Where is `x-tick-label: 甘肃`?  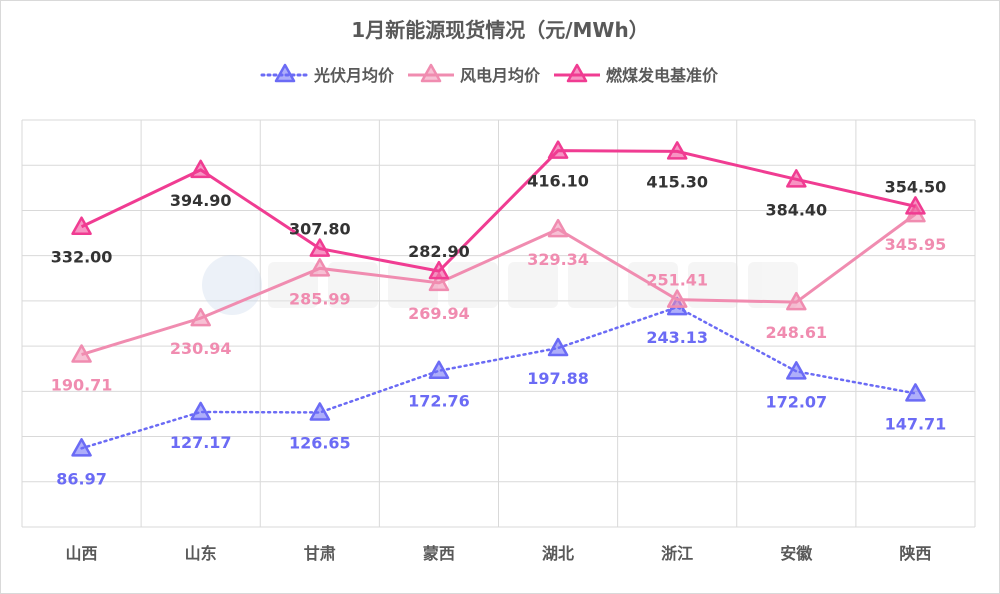
x-tick-label: 甘肃 is located at coordinates (320, 553).